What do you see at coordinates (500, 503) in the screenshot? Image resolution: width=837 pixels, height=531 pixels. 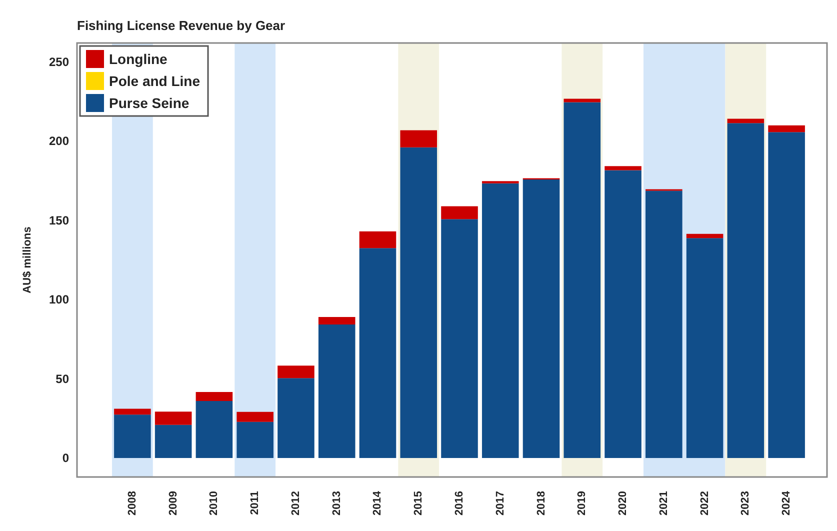 I see `x-tick-label: 2017` at bounding box center [500, 503].